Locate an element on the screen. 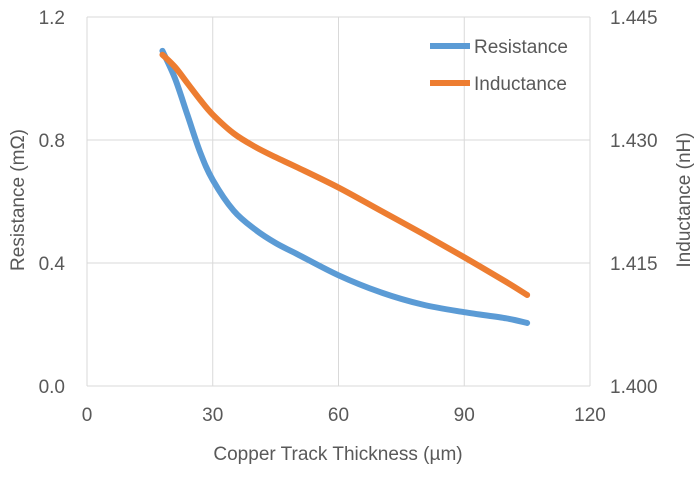  x-tick-label: 120 is located at coordinates (590, 415).